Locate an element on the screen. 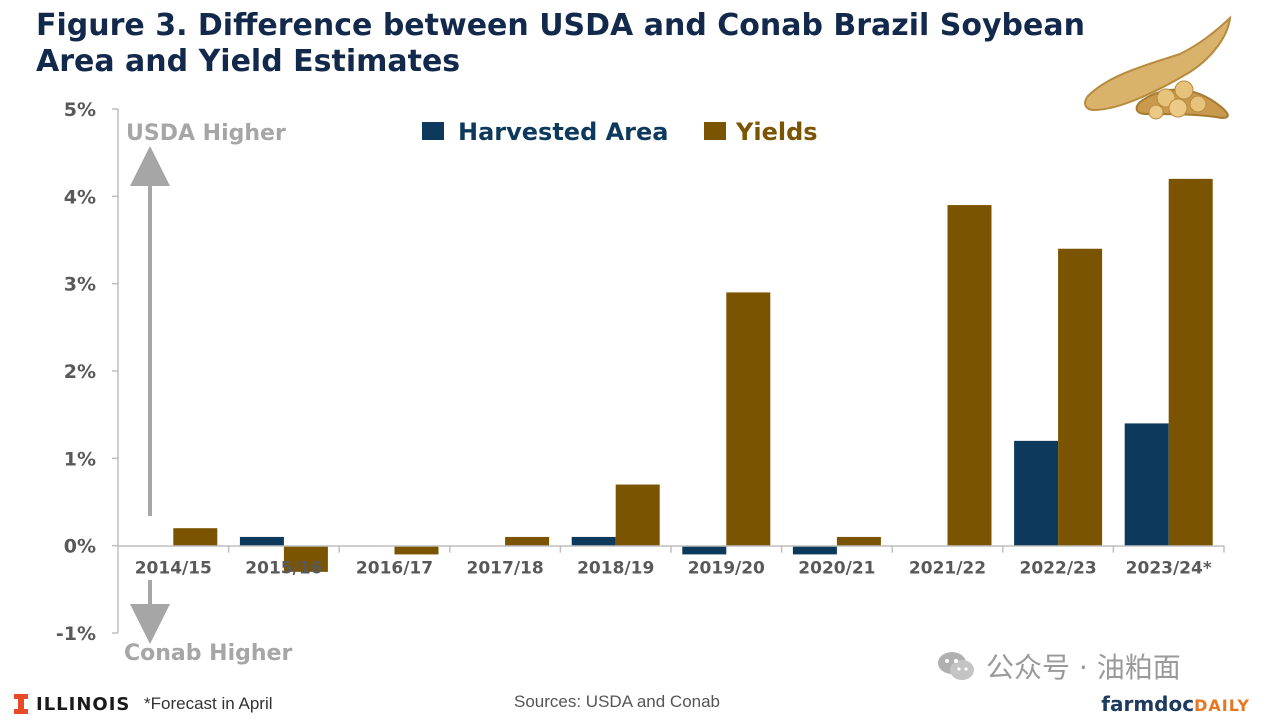 The width and height of the screenshot is (1280, 720). source-note: Sources: USDA and Conab is located at coordinates (617, 701).